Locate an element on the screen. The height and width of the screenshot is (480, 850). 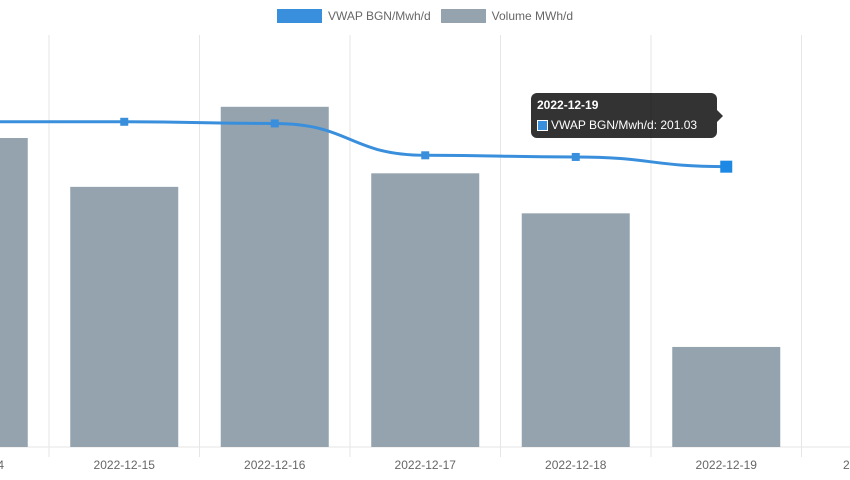
vwap-line is located at coordinates (366, 145).